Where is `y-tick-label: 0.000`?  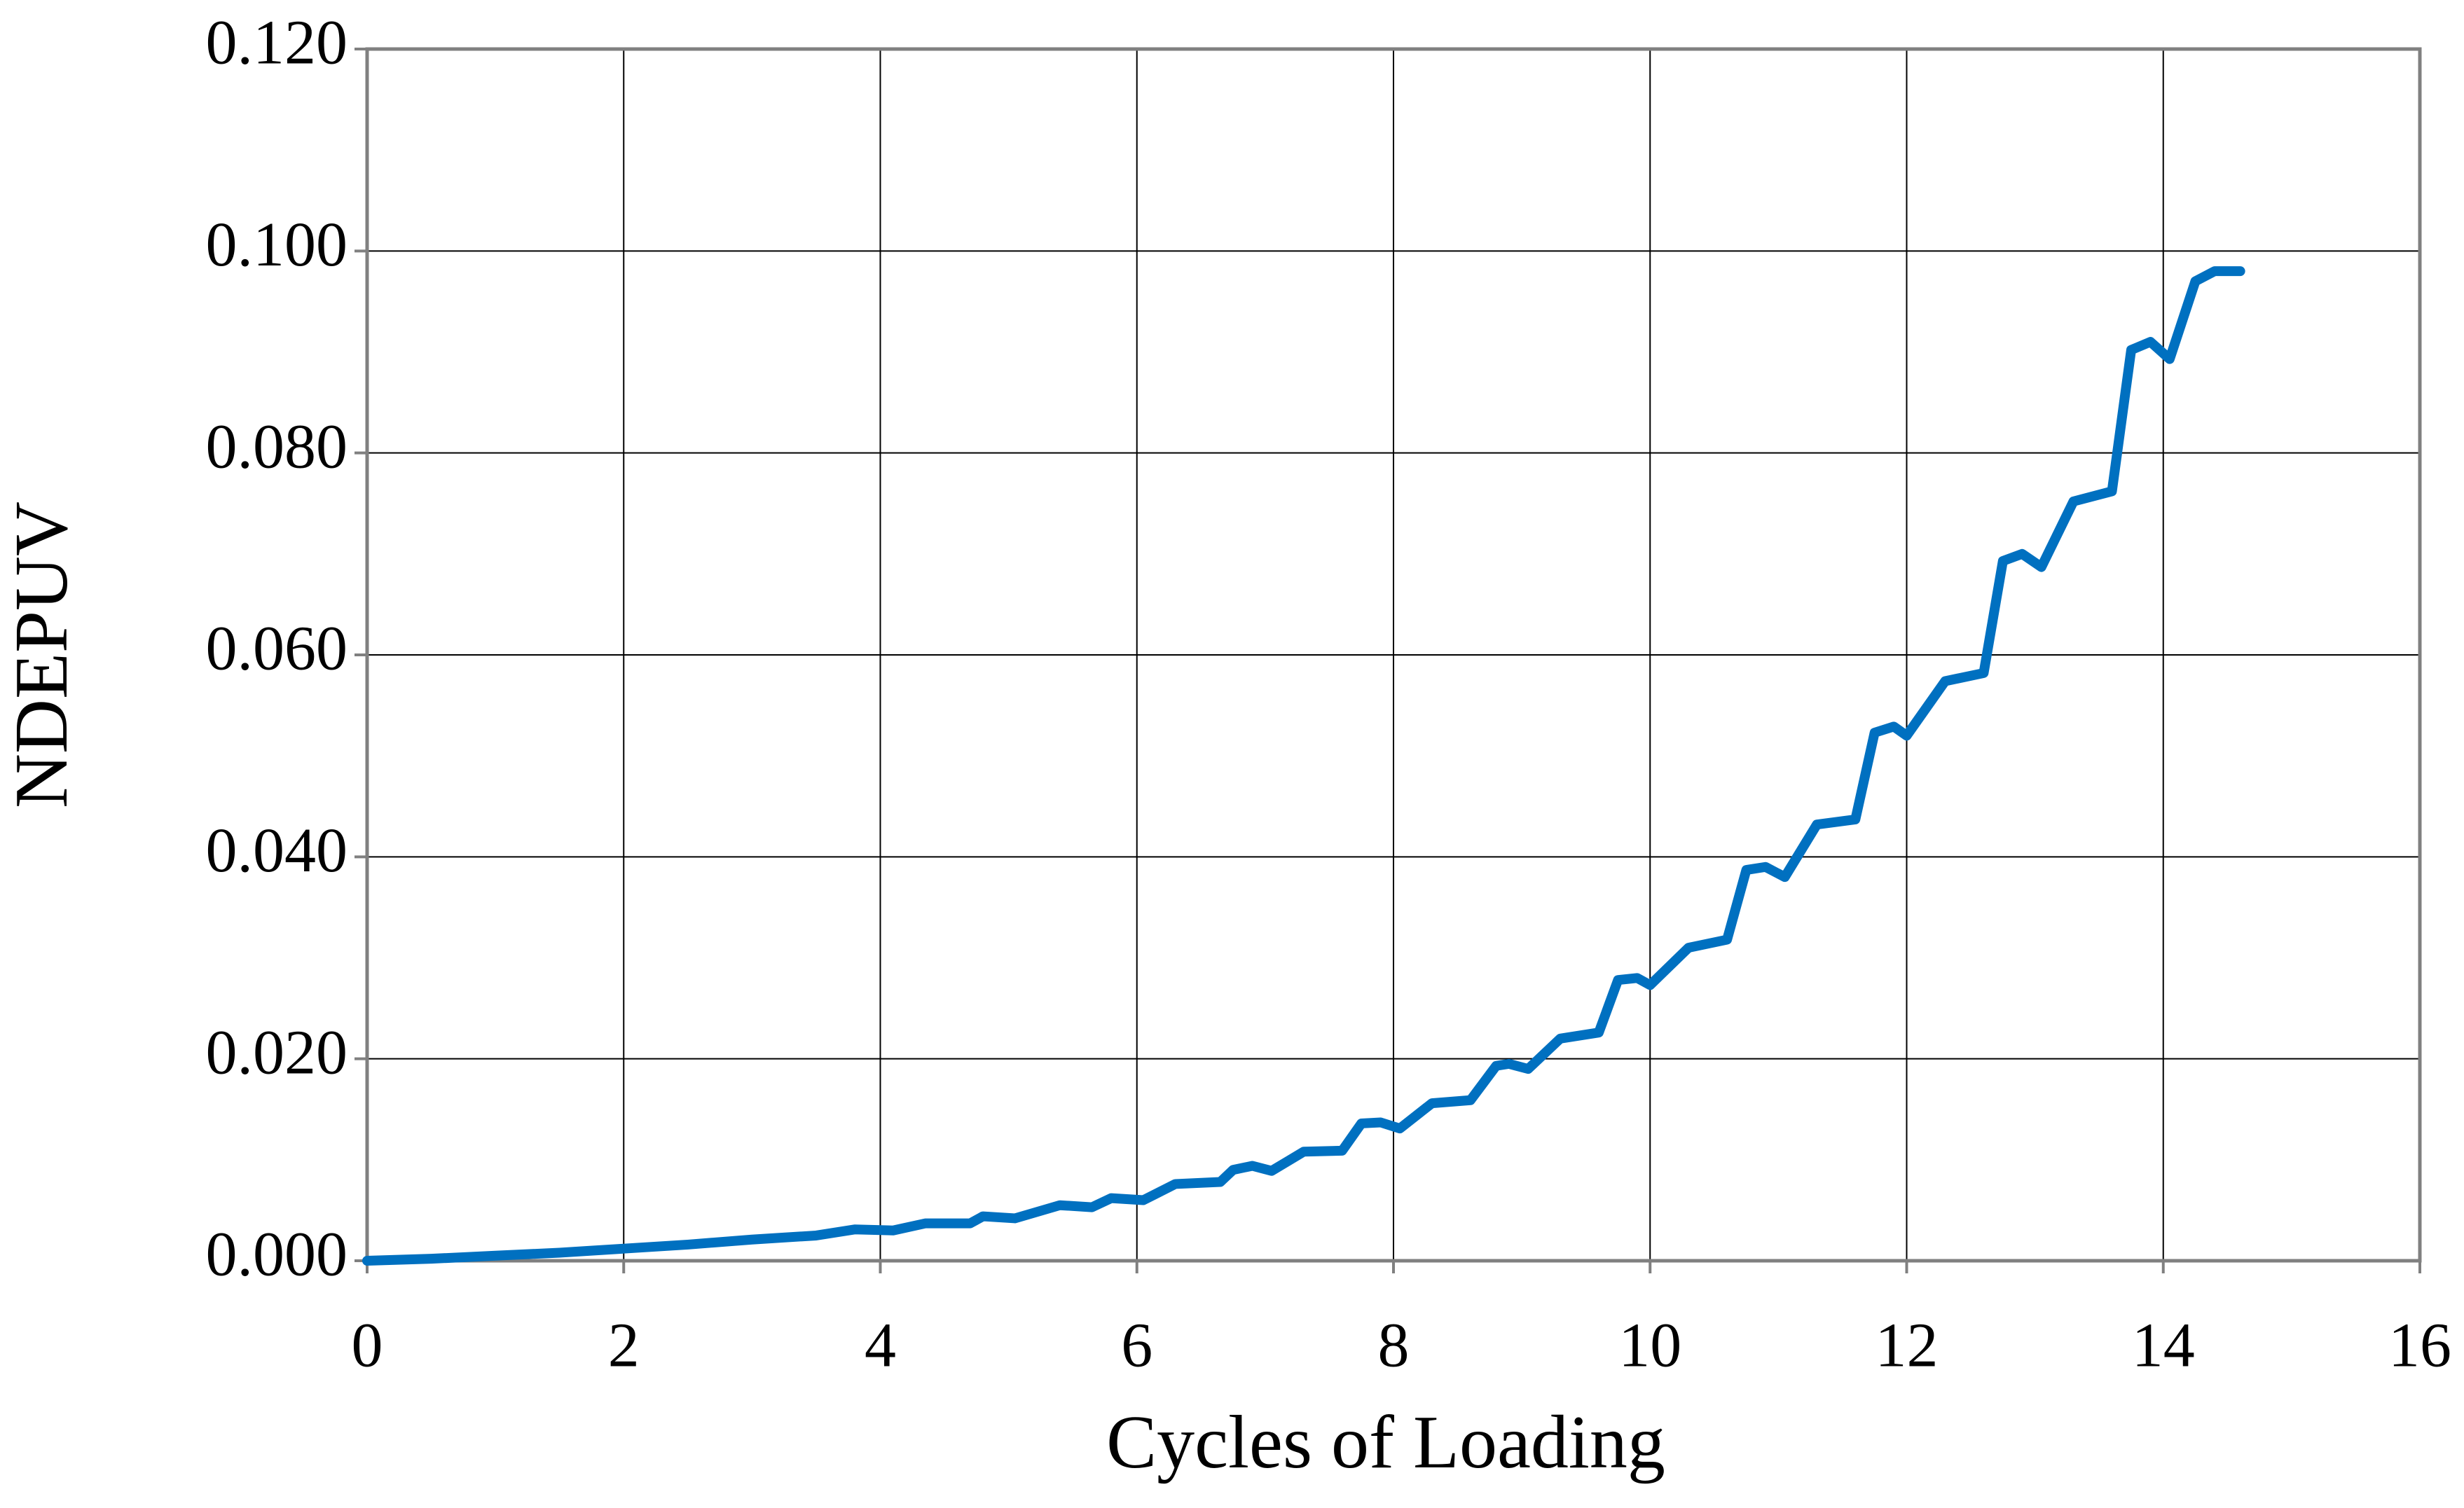
y-tick-label: 0.000 is located at coordinates (277, 1254).